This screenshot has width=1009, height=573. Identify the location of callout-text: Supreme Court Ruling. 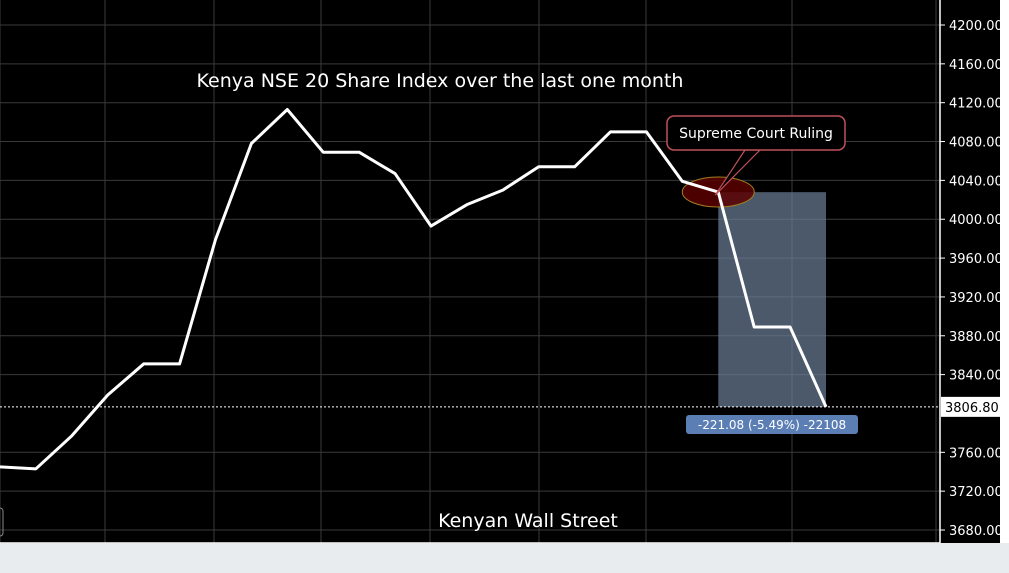
(756, 134).